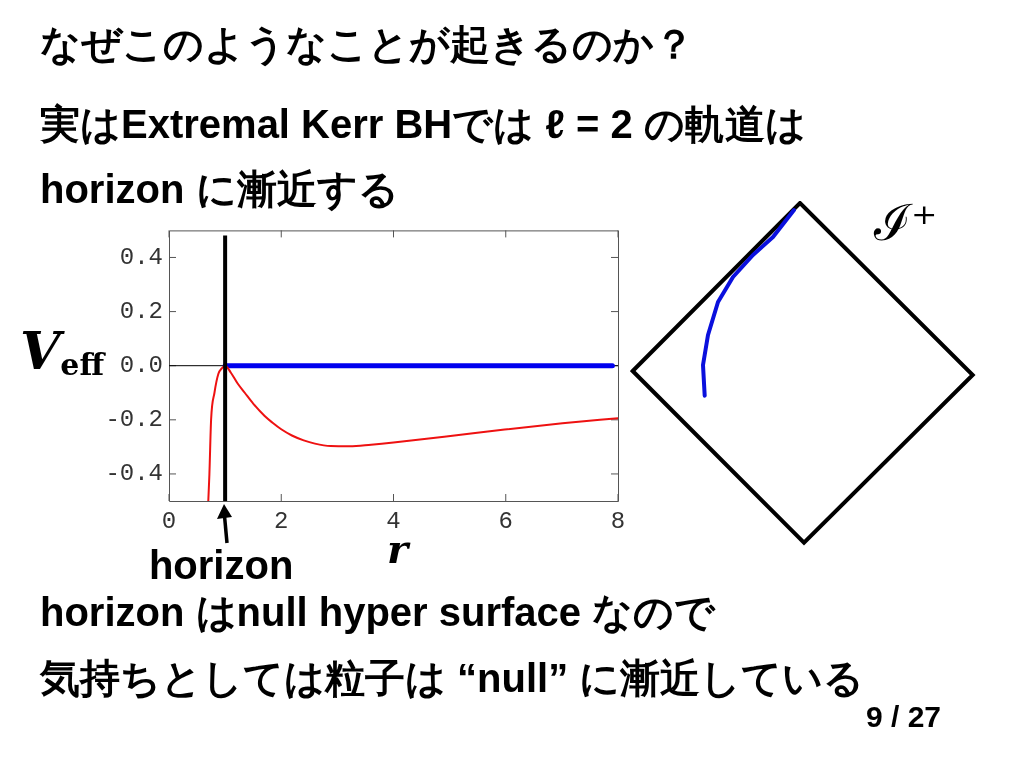 The height and width of the screenshot is (768, 1024). I want to click on text: horizon はnull hyper surface なので, so click(378, 612).